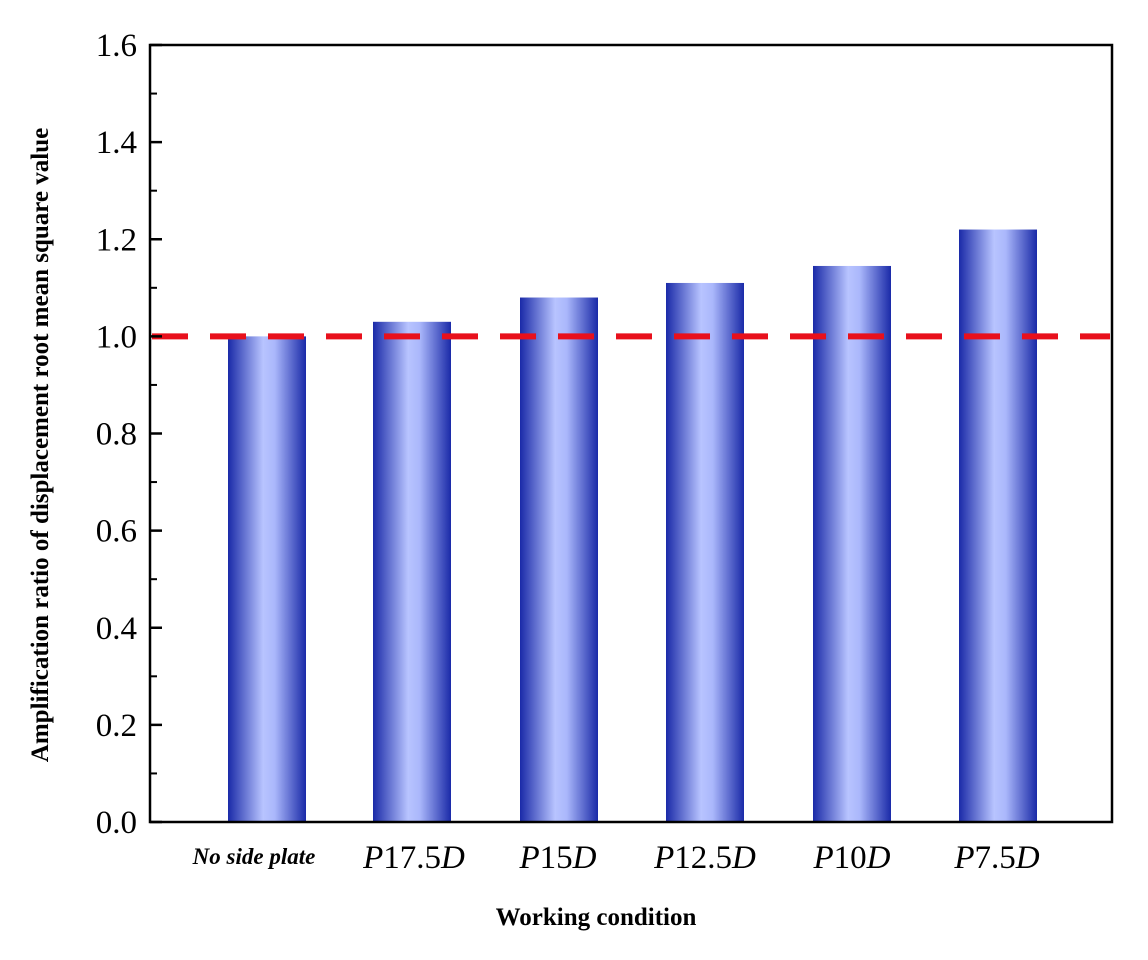  Describe the element at coordinates (254, 856) in the screenshot. I see `x-tick-label: No side plate` at that location.